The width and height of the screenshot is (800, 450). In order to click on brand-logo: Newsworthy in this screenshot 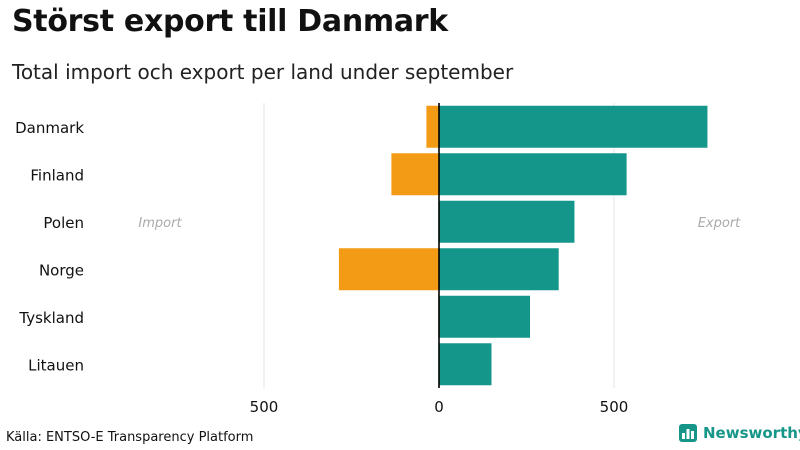, I will do `click(739, 433)`.